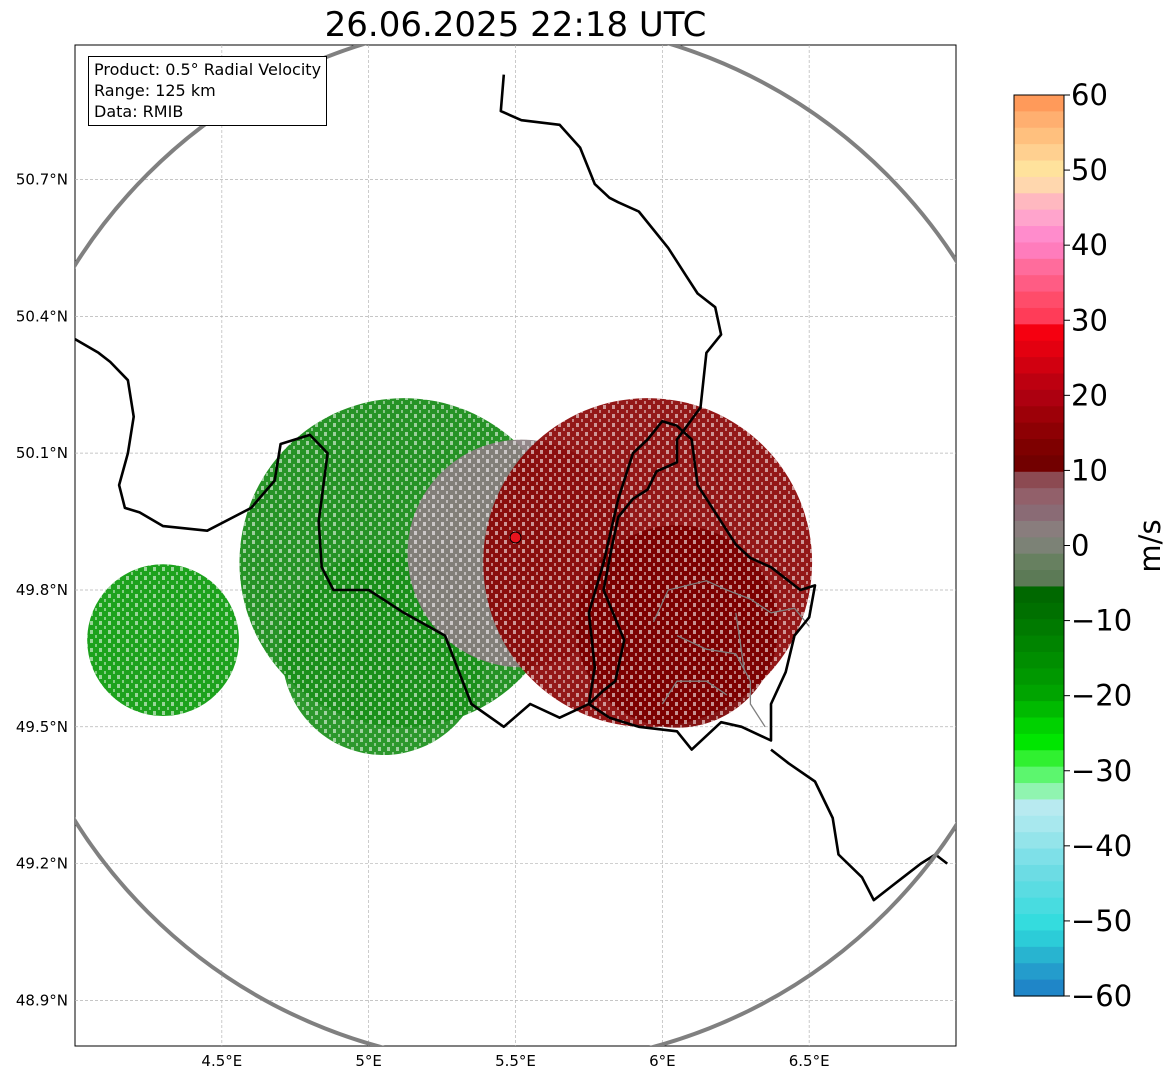  Describe the element at coordinates (368, 1061) in the screenshot. I see `lon-tick-label: 5°E` at that location.